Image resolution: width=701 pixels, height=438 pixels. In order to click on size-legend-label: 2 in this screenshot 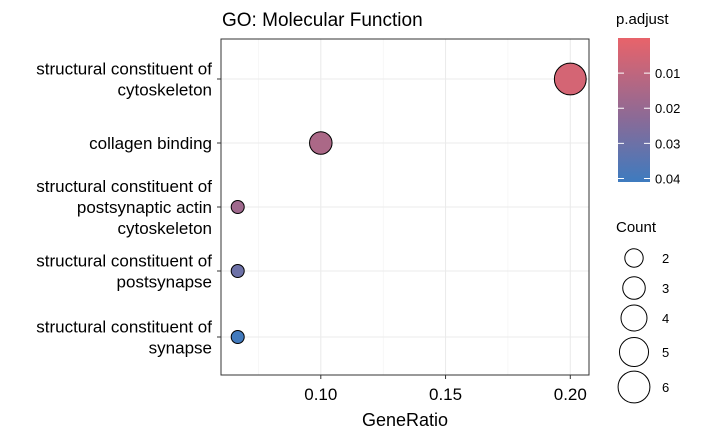, I will do `click(665, 258)`.